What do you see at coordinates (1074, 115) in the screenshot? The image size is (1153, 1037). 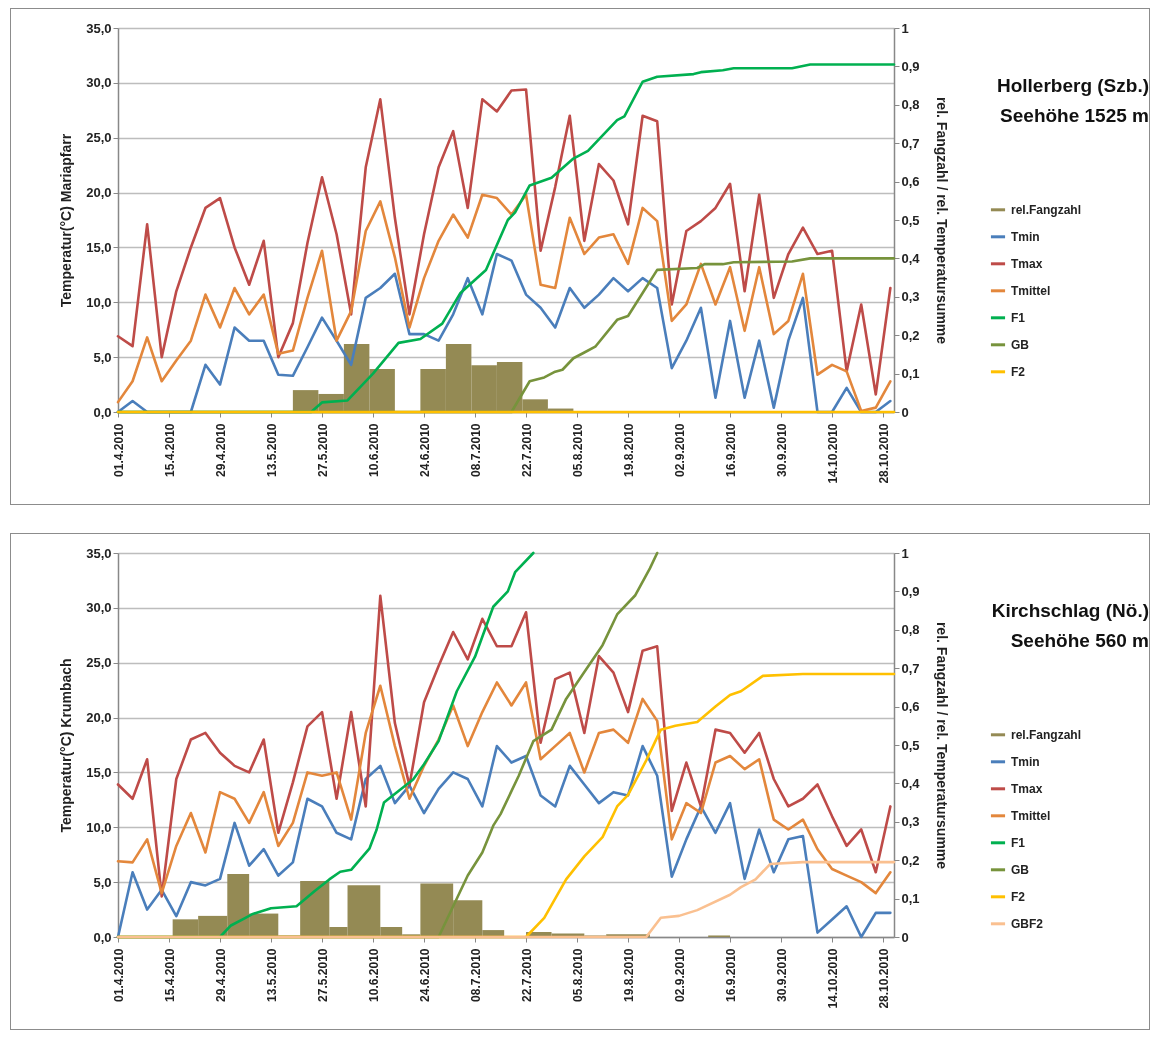 I see `text: Seehöhe 1525 m` at bounding box center [1074, 115].